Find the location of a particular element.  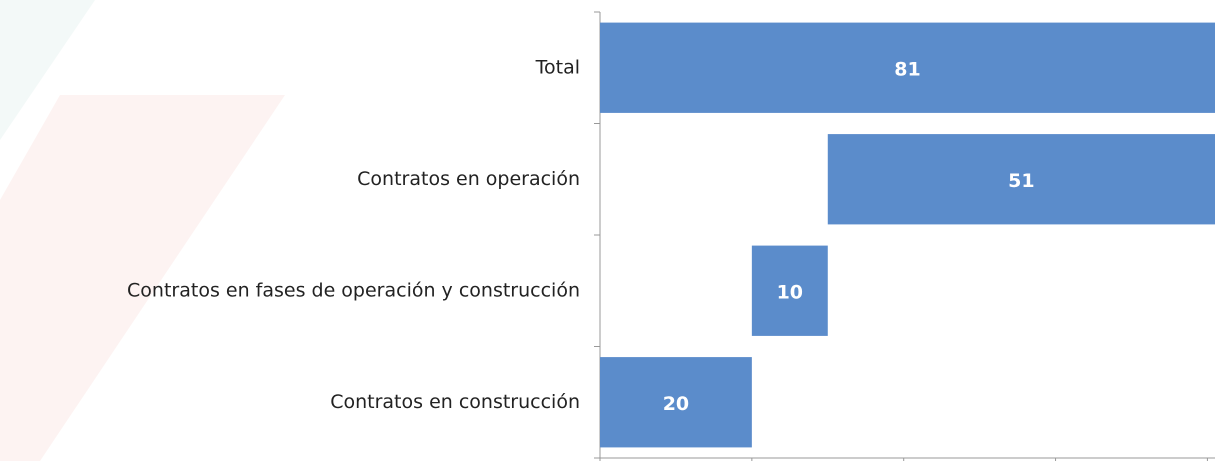

category-label: Contratos en operación is located at coordinates (468, 179).